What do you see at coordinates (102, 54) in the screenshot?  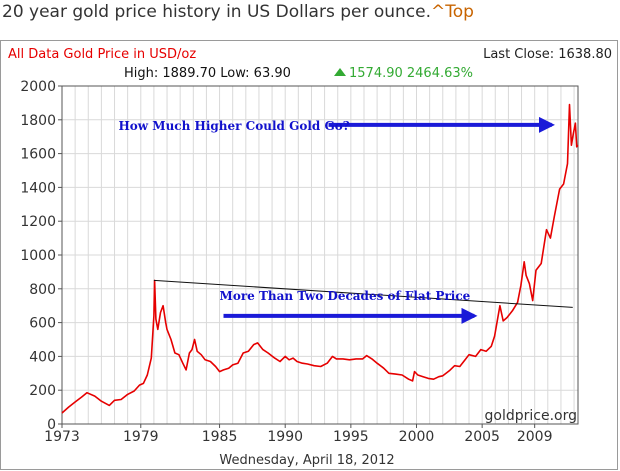 I see `chart-title: All Data Gold Price in USD/oz` at bounding box center [102, 54].